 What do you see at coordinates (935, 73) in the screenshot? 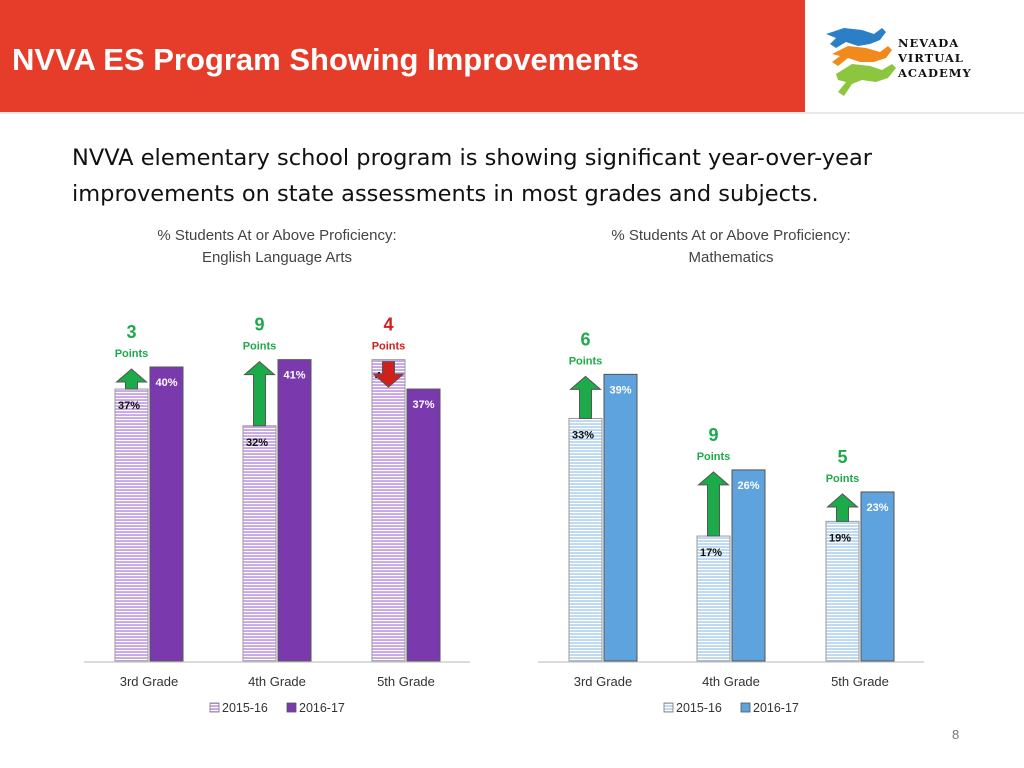
I see `logo-line: ACADEMY` at bounding box center [935, 73].